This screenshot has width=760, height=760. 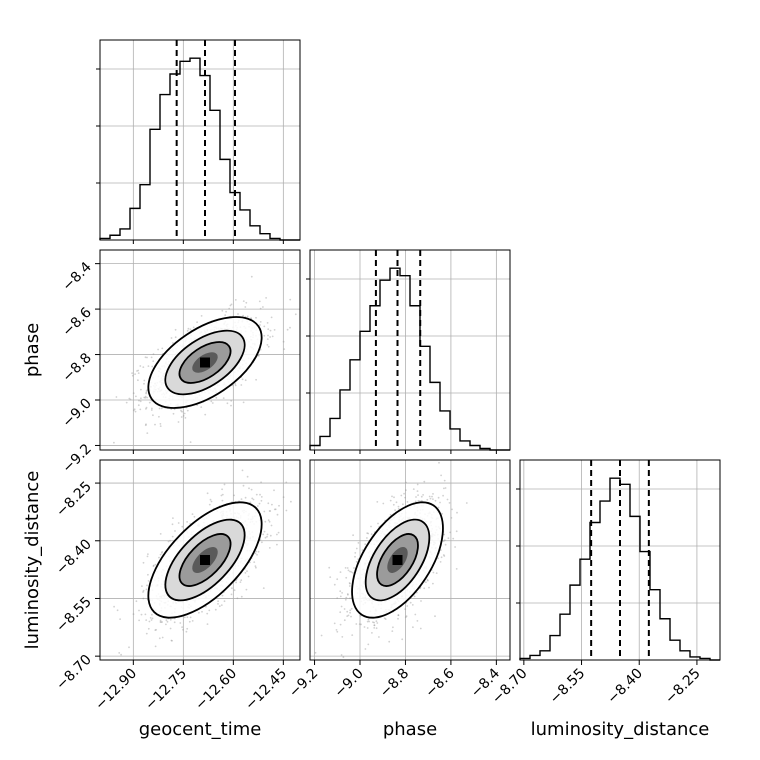 I want to click on y-tick-label: −9.2, so click(x=76, y=458).